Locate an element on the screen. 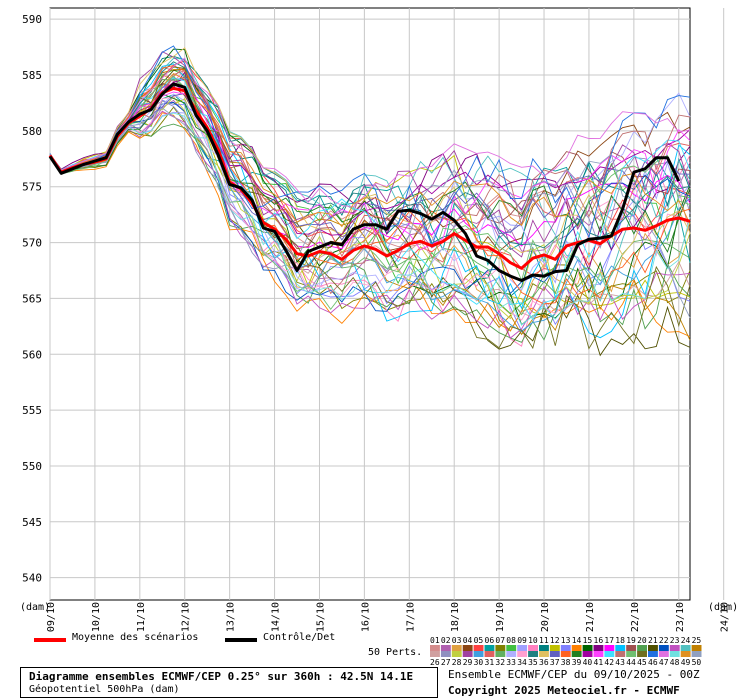  member-number-label: 35 is located at coordinates (533, 662).